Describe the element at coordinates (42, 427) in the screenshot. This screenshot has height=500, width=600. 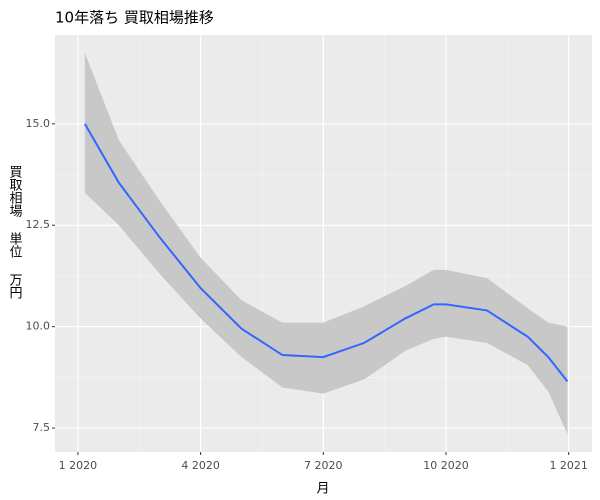
I see `y-tick-label: 7.5` at that location.